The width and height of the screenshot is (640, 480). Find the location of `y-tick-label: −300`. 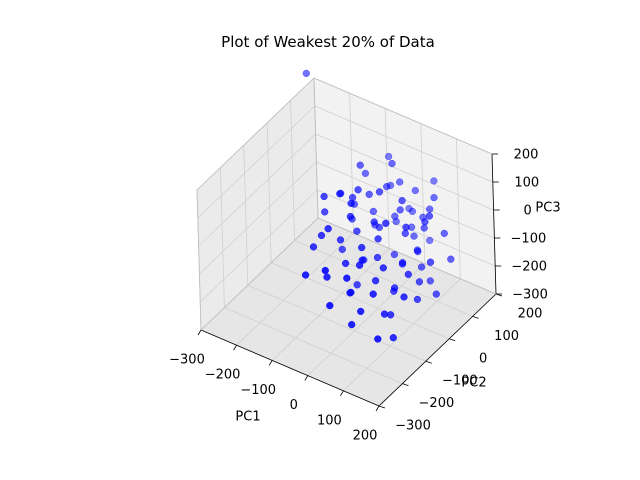

y-tick-label: −300 is located at coordinates (413, 426).